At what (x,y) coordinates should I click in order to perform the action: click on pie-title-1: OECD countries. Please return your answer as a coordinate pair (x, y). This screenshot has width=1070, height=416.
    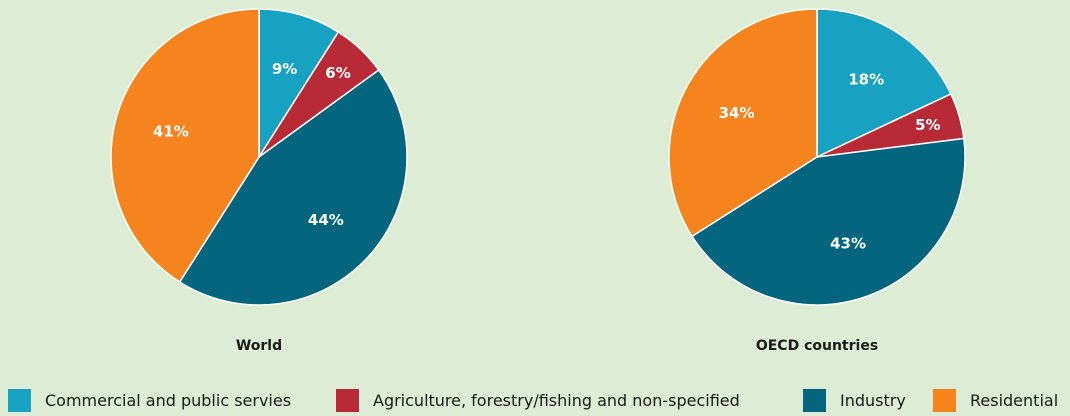
    Looking at the image, I should click on (817, 346).